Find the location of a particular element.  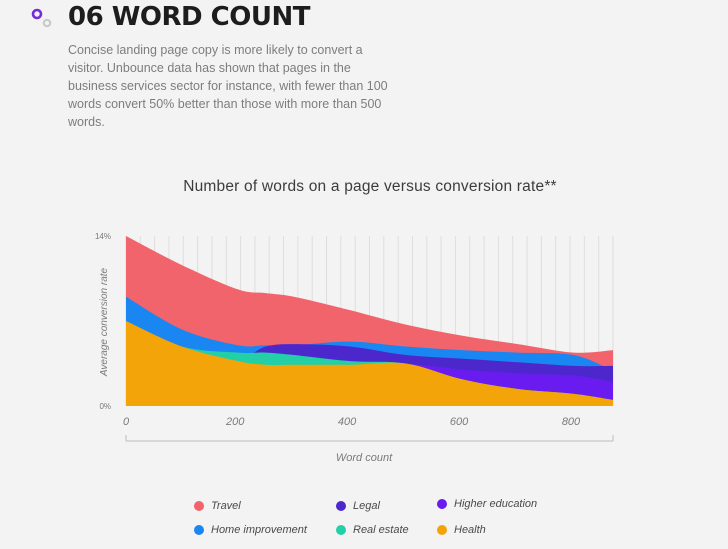

axes is located at coordinates (369, 438).